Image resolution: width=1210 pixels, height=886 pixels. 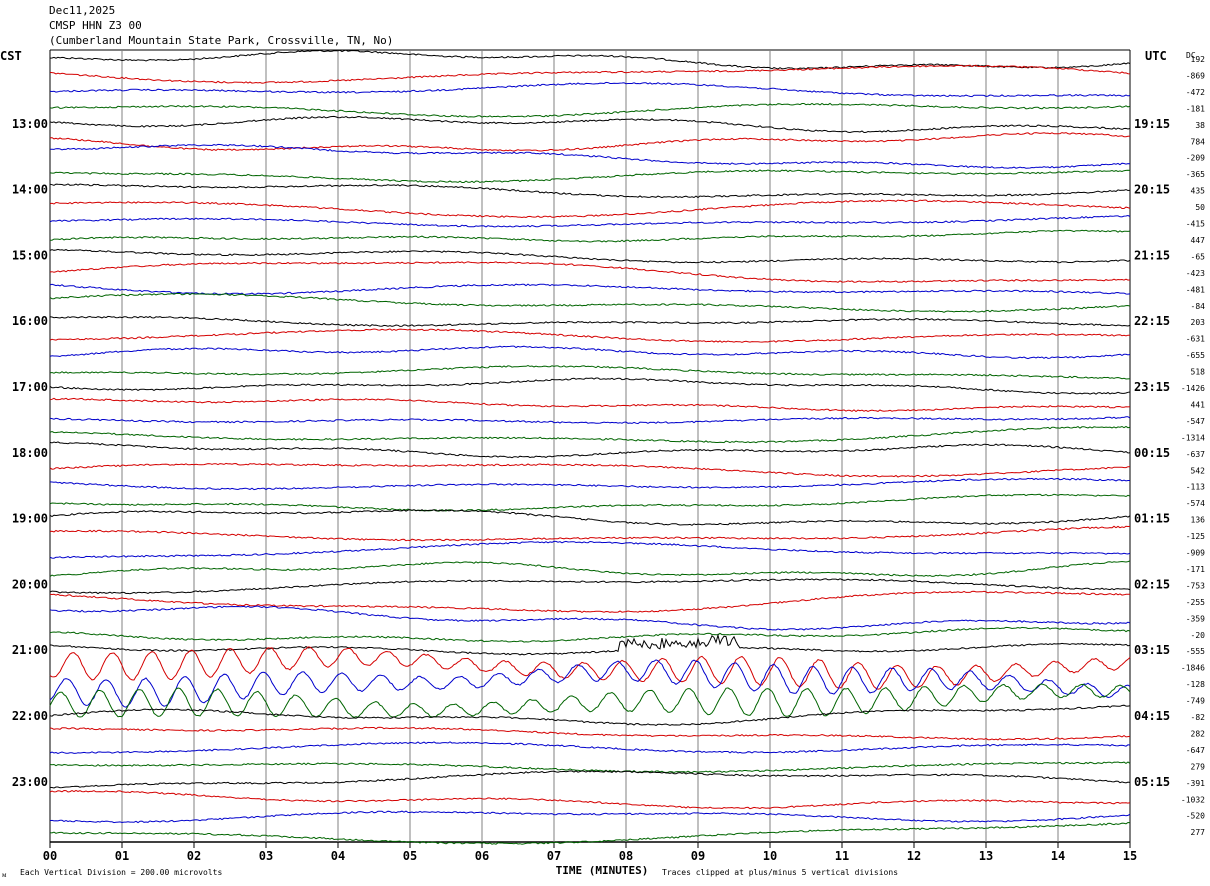 What do you see at coordinates (1152, 782) in the screenshot?
I see `right-hour-label: 05:15` at bounding box center [1152, 782].